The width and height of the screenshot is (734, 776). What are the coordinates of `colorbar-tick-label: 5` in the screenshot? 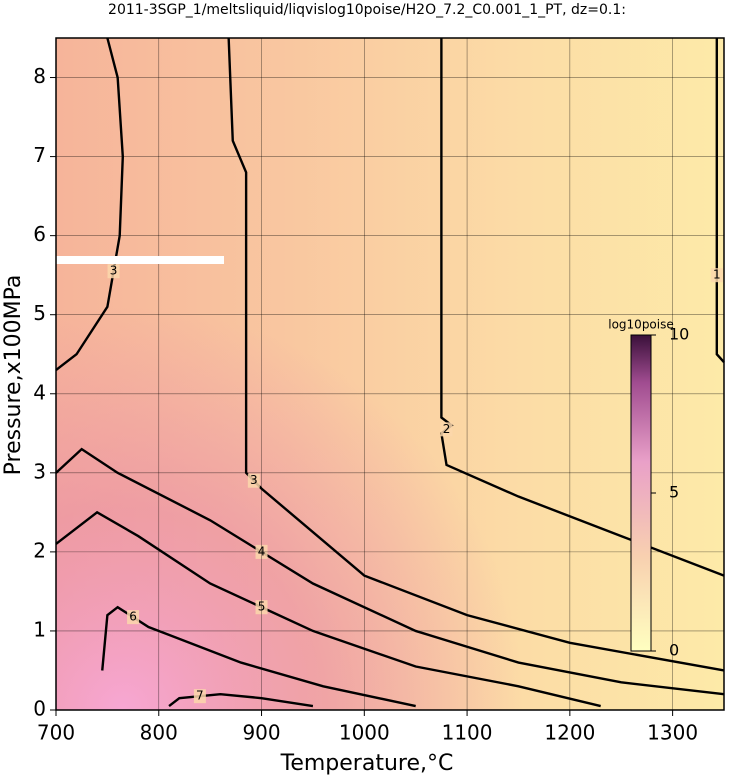 It's located at (674, 492).